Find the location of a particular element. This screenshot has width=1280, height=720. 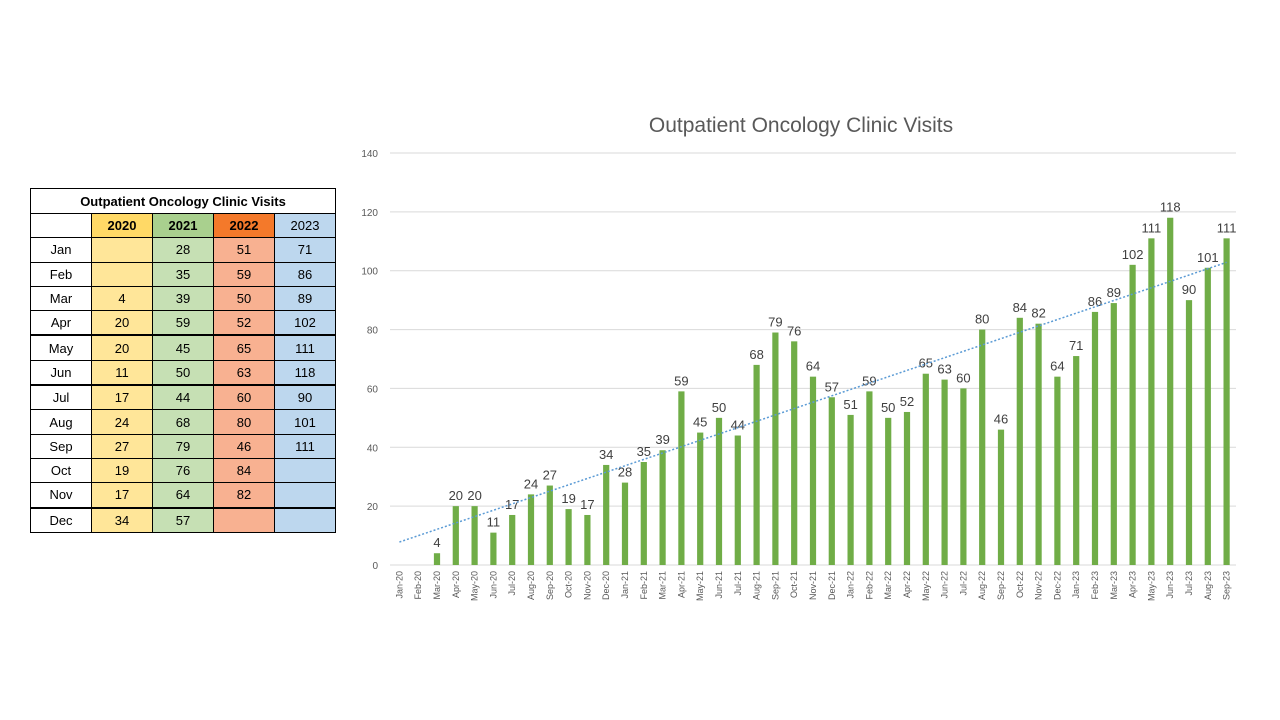

x-tick-label: Jun-22 is located at coordinates (945, 585).